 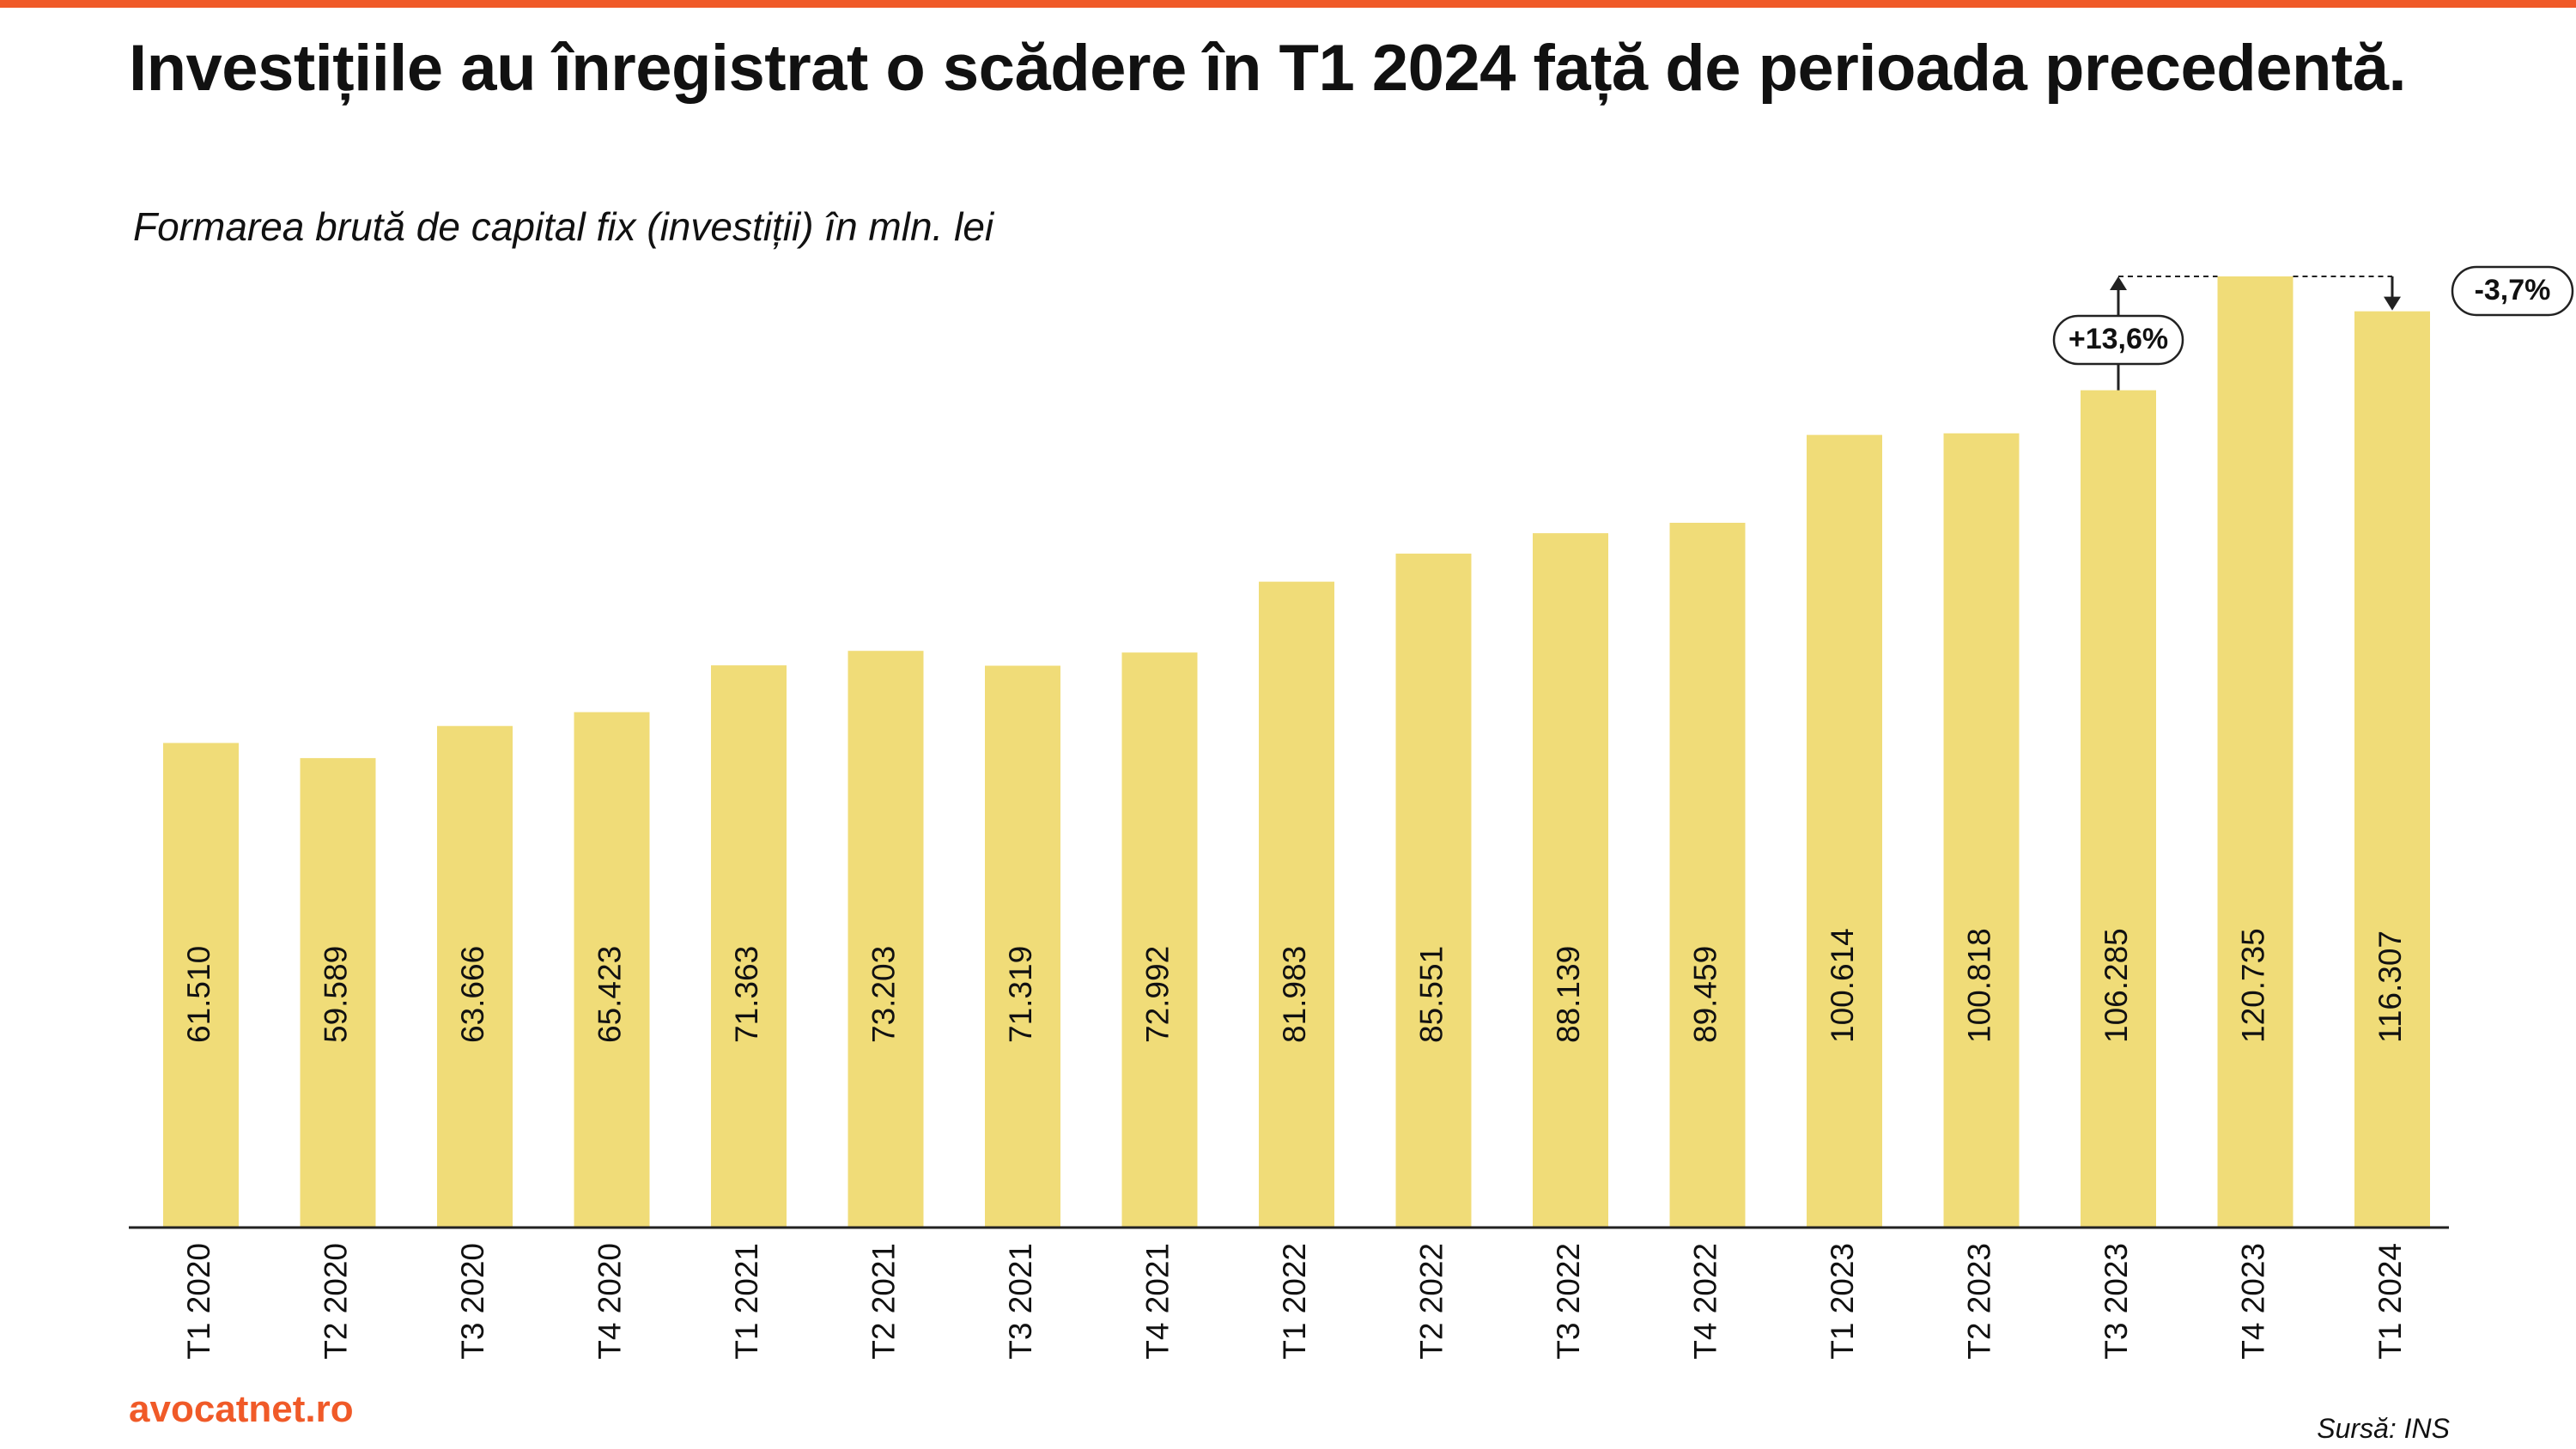 What do you see at coordinates (884, 995) in the screenshot?
I see `bar-value-label: 73.203` at bounding box center [884, 995].